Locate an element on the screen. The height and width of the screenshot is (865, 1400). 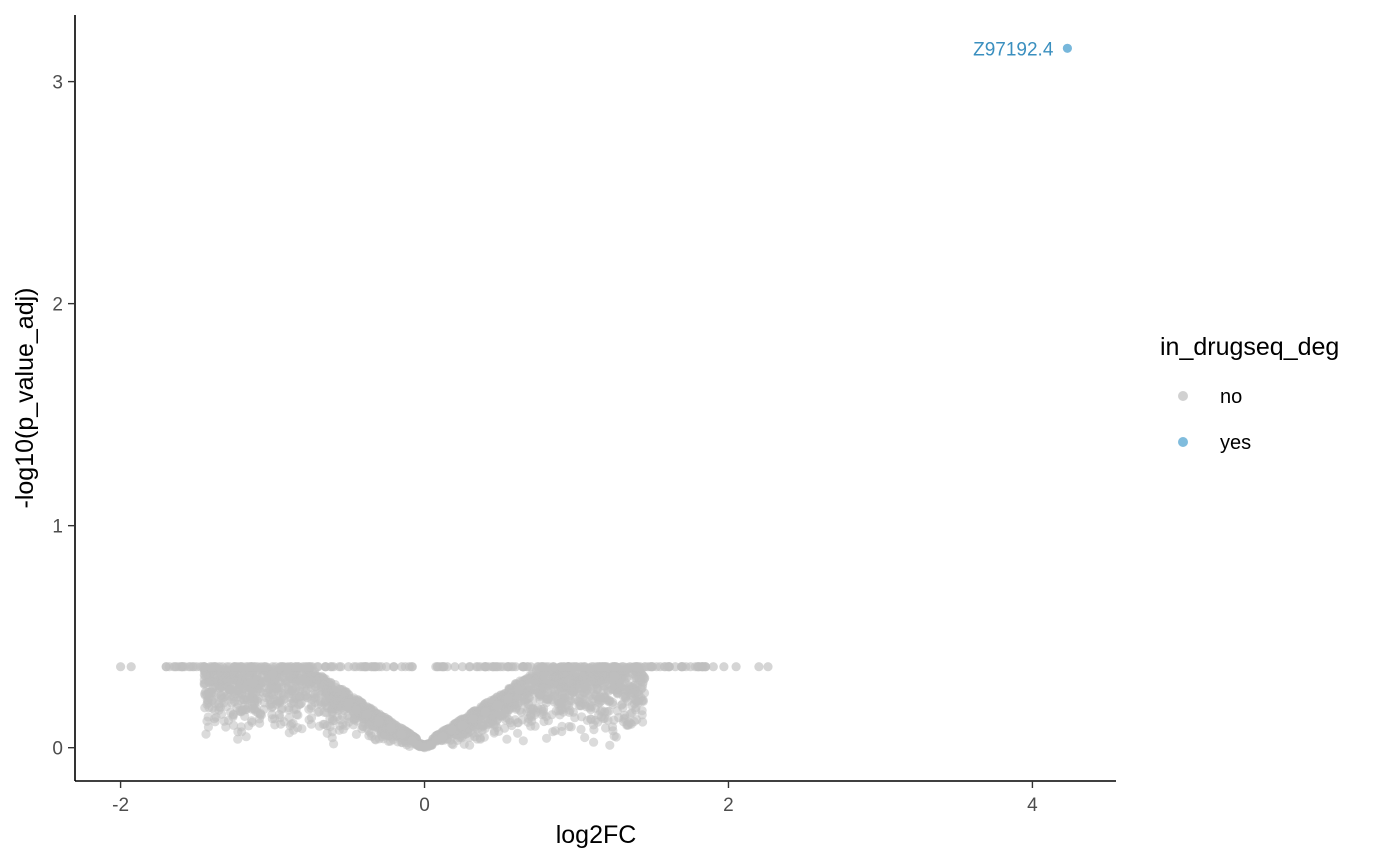
y-tick-label: 3 is located at coordinates (57, 83).